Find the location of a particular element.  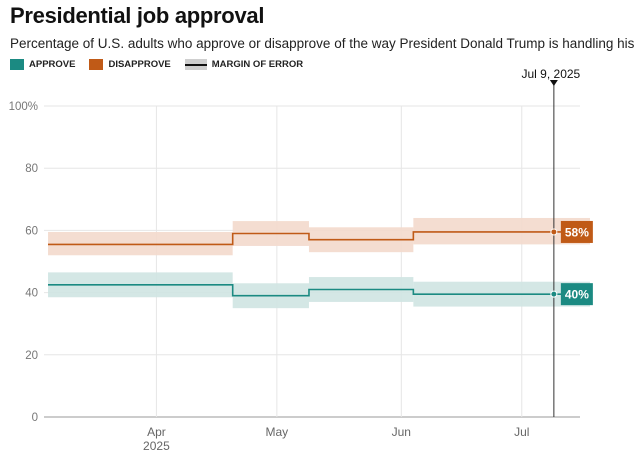

date-marker-label: Jul 9, 2025 is located at coordinates (551, 74).